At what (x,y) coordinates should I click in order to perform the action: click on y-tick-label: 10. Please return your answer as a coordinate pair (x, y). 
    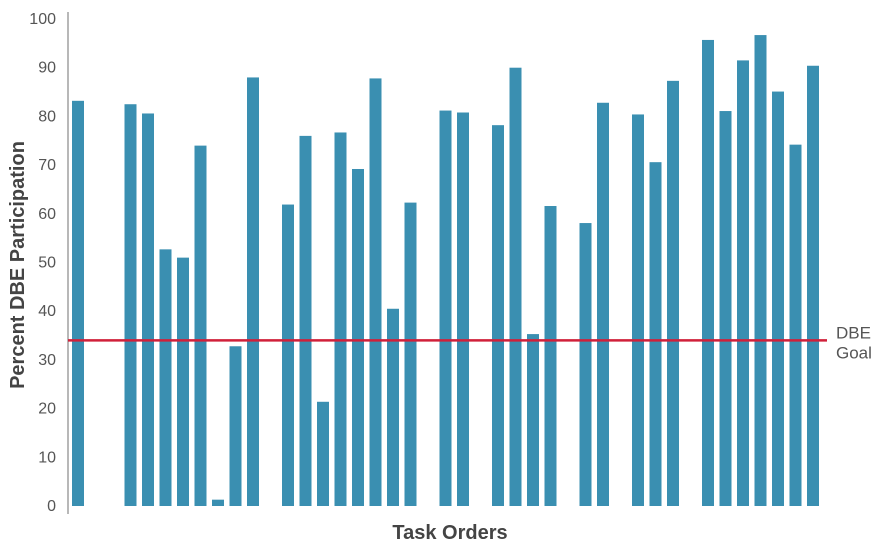
    Looking at the image, I should click on (47, 457).